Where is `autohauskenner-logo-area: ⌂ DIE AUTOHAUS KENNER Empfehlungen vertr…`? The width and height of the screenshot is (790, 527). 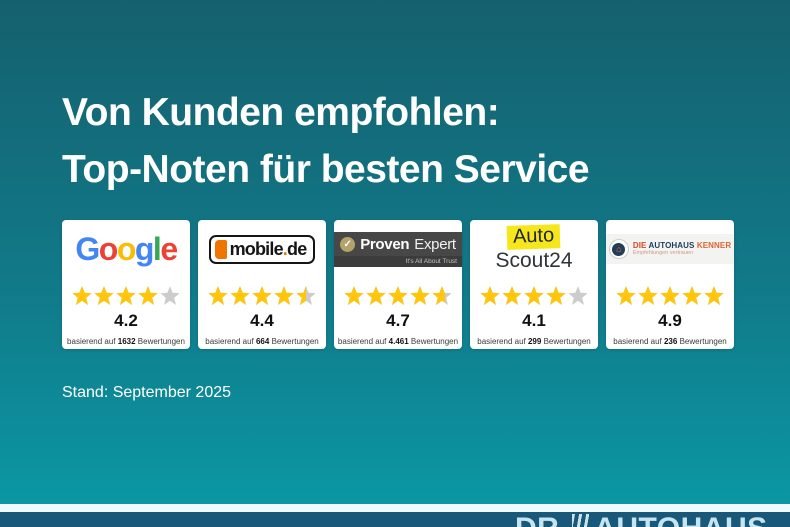
autohauskenner-logo-area: ⌂ DIE AUTOHAUS KENNER Empfehlungen vertr… is located at coordinates (670, 249).